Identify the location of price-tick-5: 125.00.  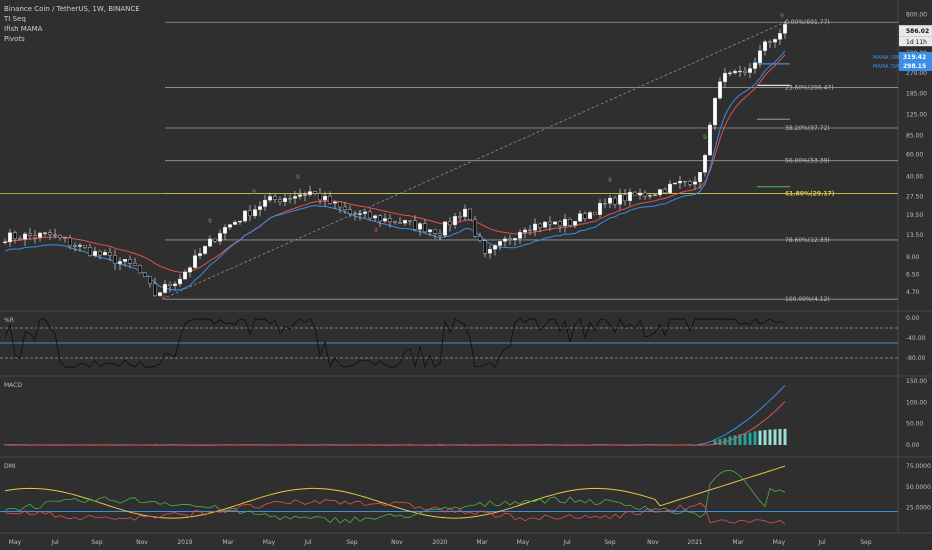
(916, 115).